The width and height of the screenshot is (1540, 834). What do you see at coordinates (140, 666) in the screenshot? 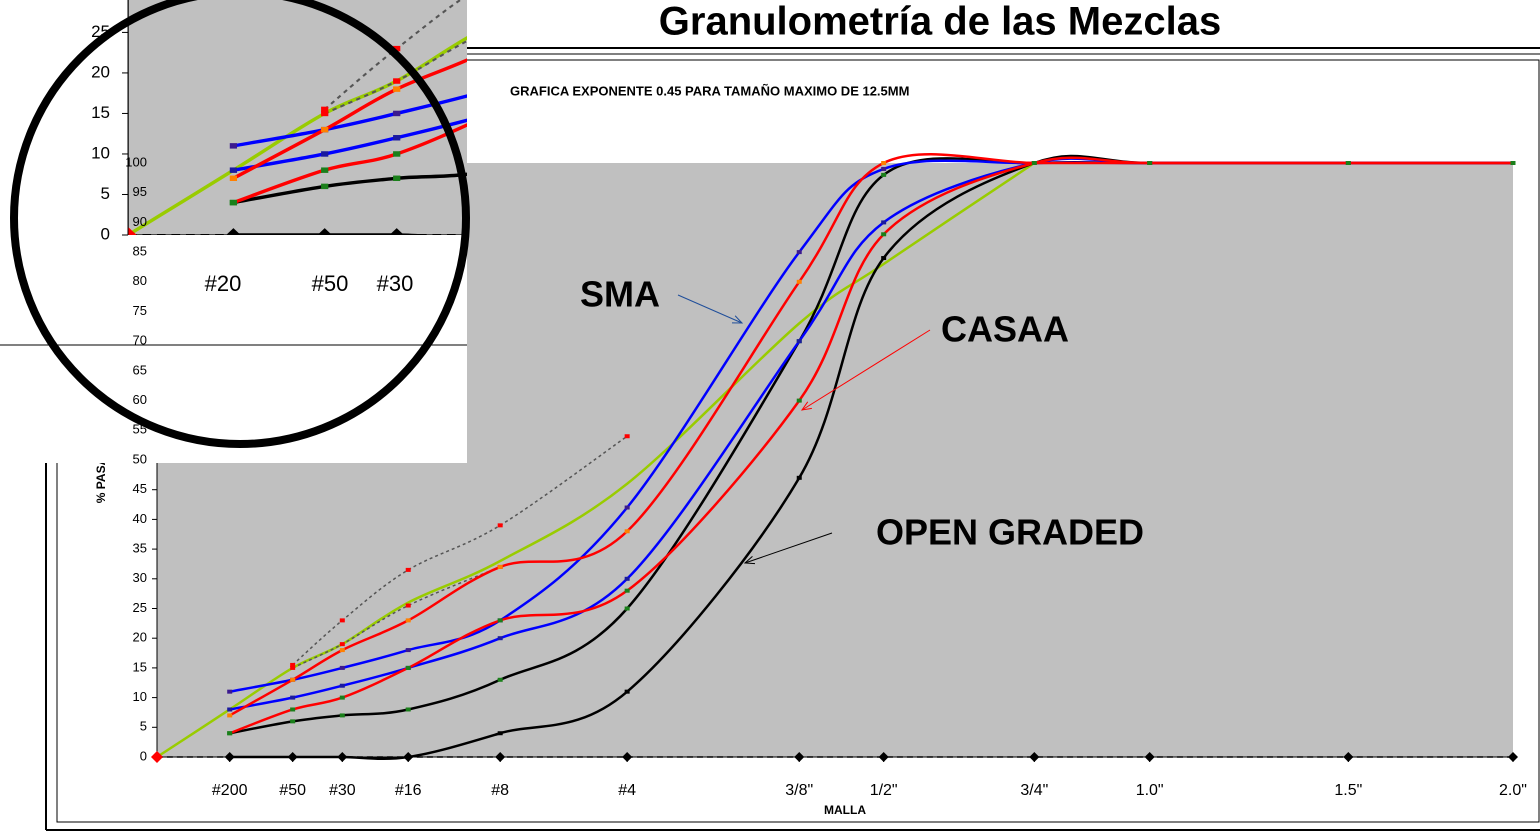
I see `y-tick-label: 15` at bounding box center [140, 666].